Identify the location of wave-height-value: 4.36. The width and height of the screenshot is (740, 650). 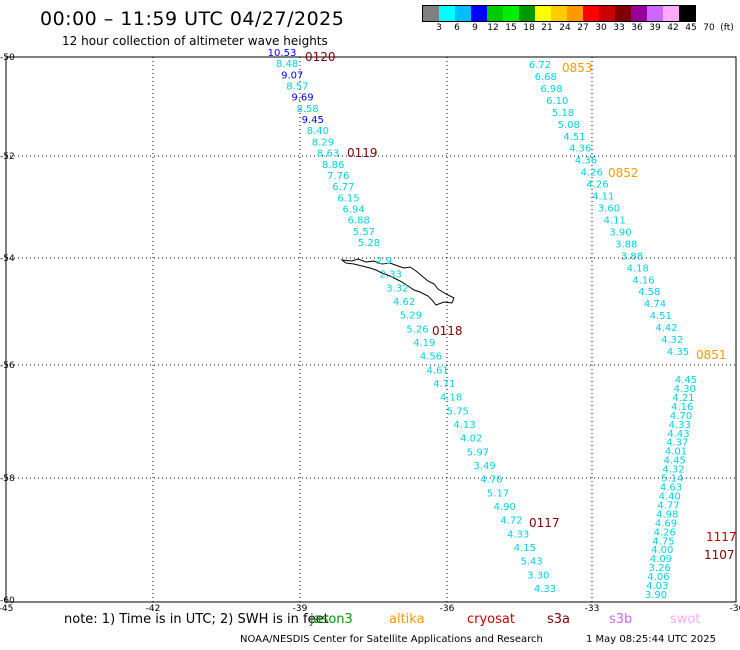
(580, 149).